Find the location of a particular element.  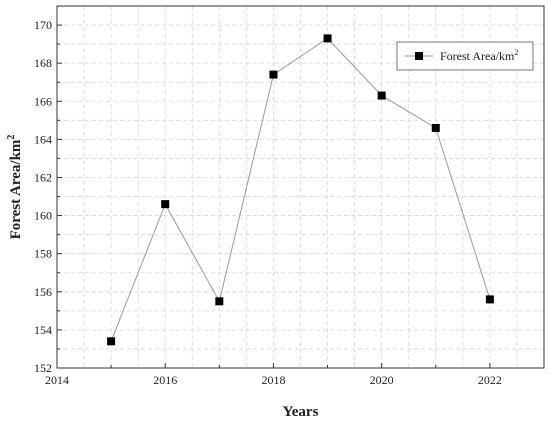

x-tick-label: 2014 is located at coordinates (57, 380).